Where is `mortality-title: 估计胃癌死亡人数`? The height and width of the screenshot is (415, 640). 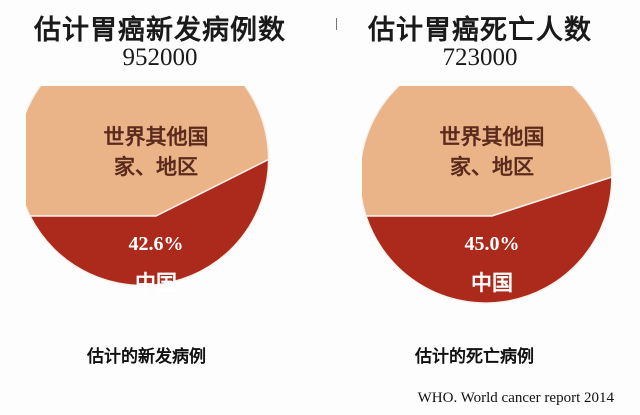 mortality-title: 估计胃癌死亡人数 is located at coordinates (480, 30).